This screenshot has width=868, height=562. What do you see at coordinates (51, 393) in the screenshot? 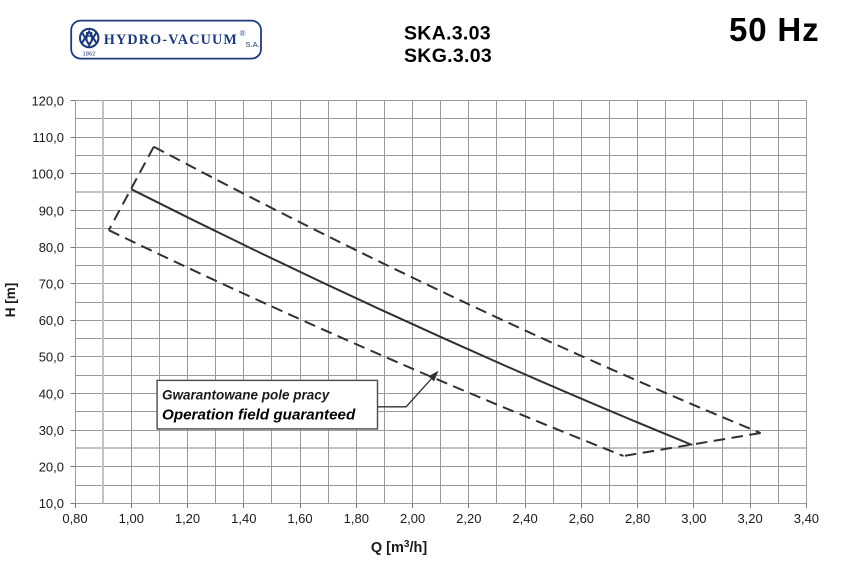
I see `svg-text: 40,0` at bounding box center [51, 393].